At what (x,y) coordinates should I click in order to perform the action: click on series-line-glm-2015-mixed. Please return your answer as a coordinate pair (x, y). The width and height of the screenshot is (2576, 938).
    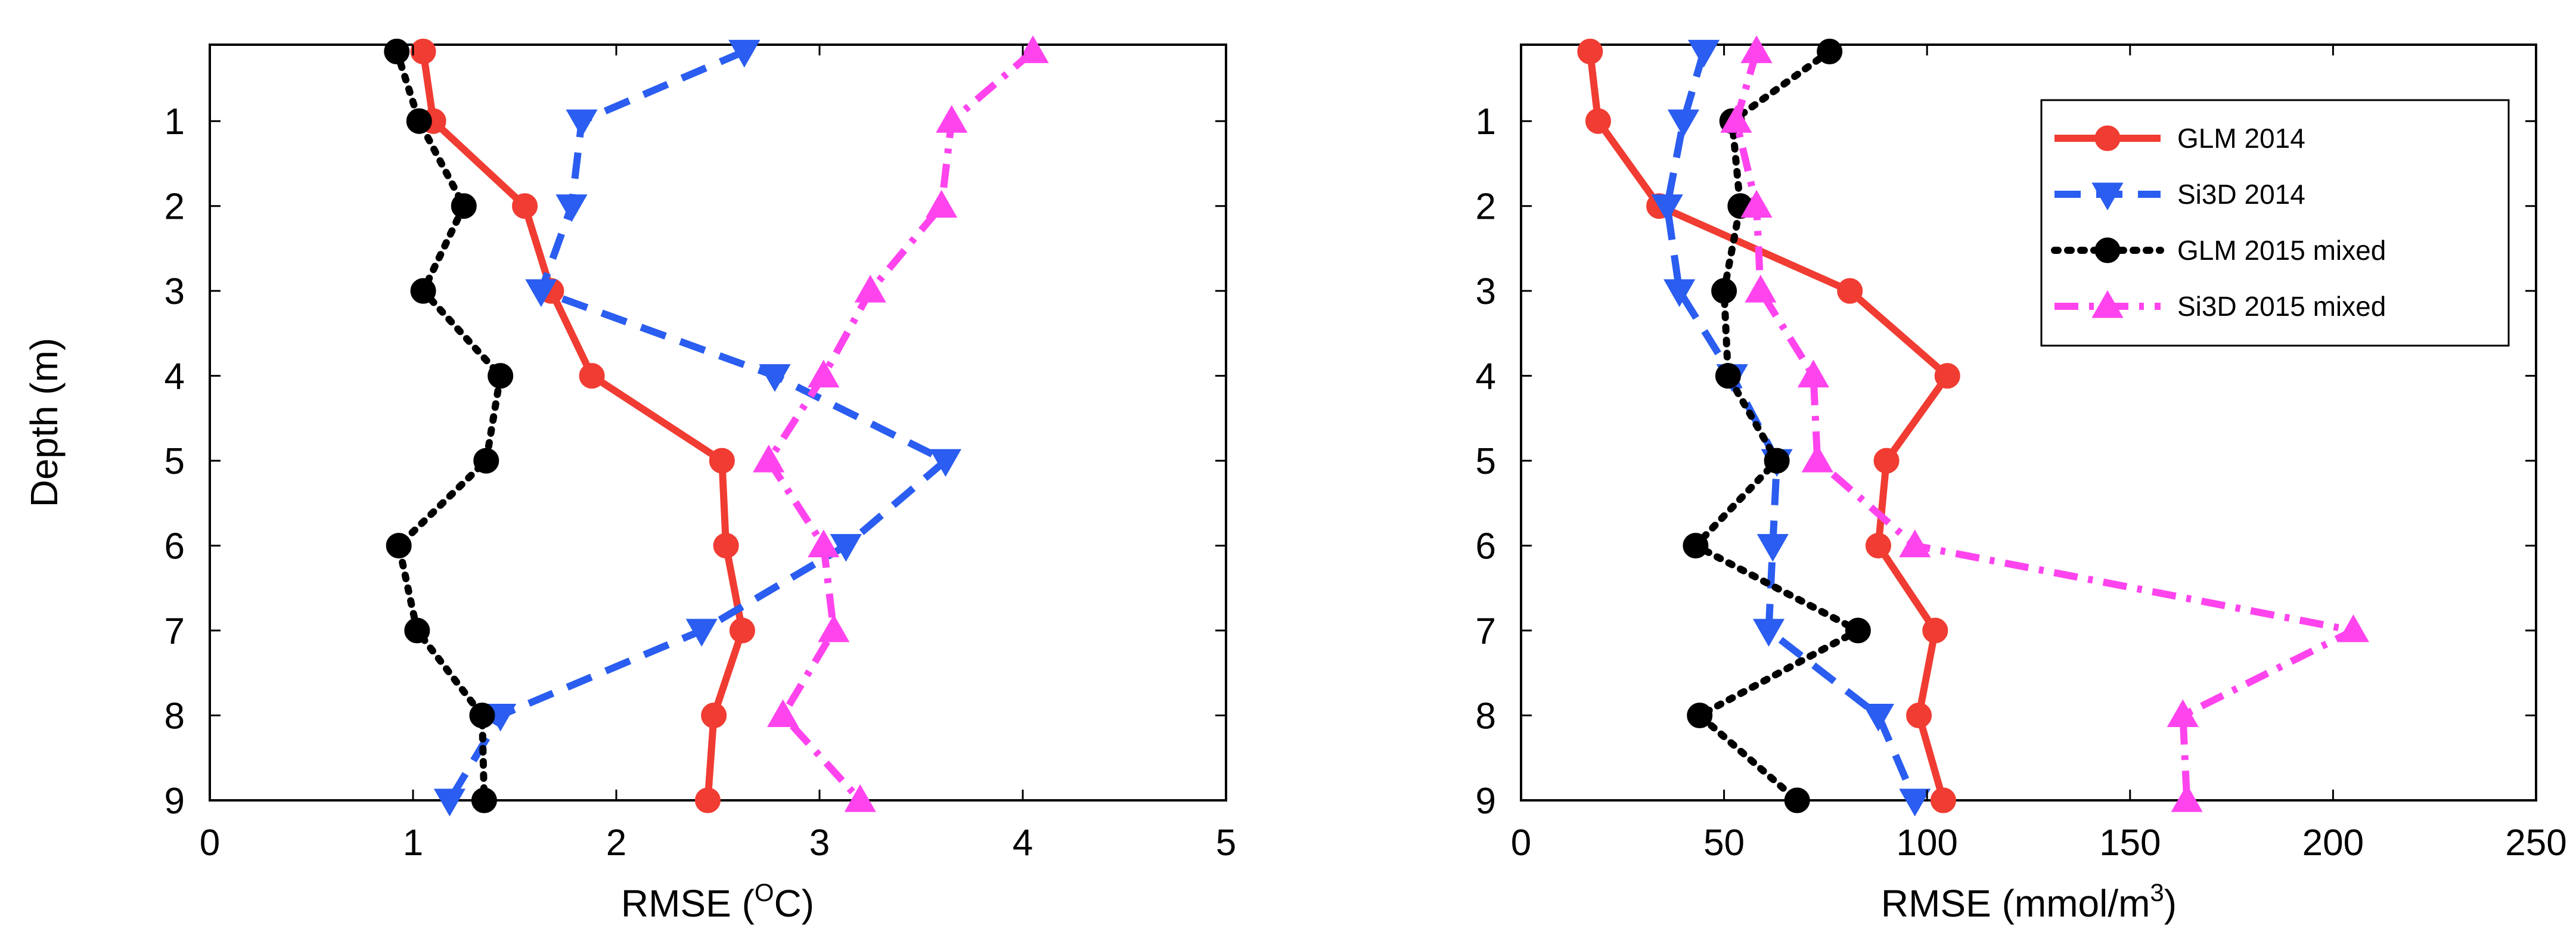
    Looking at the image, I should click on (1777, 426).